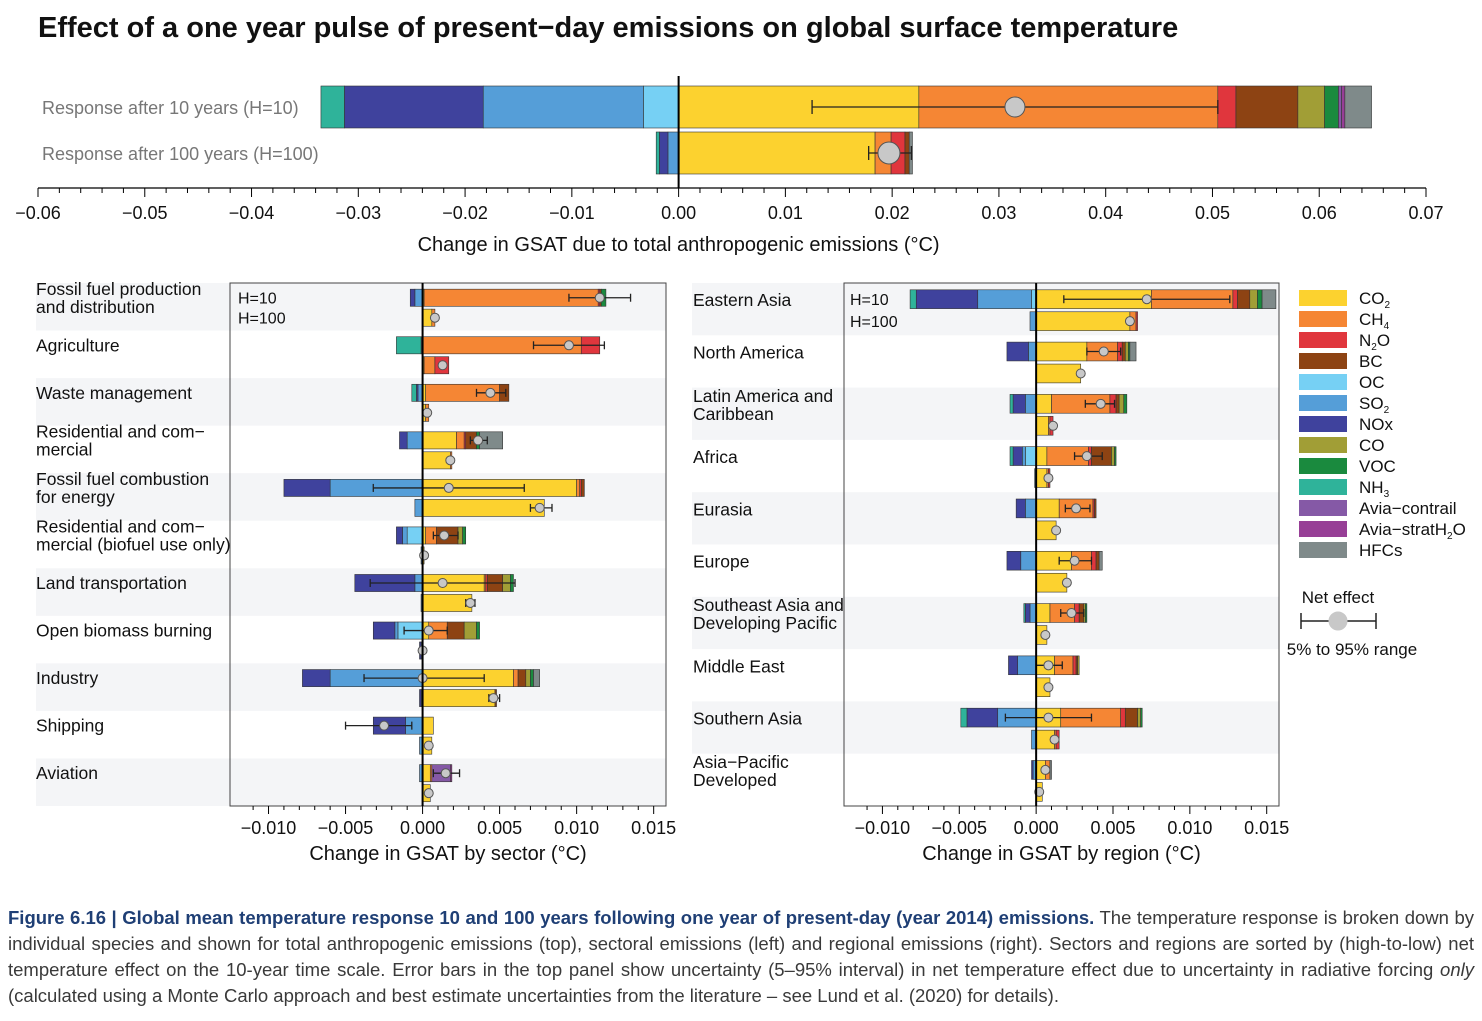 This screenshot has width=1482, height=1021. I want to click on sector-agriculture-h10-bar-NH3, so click(409, 345).